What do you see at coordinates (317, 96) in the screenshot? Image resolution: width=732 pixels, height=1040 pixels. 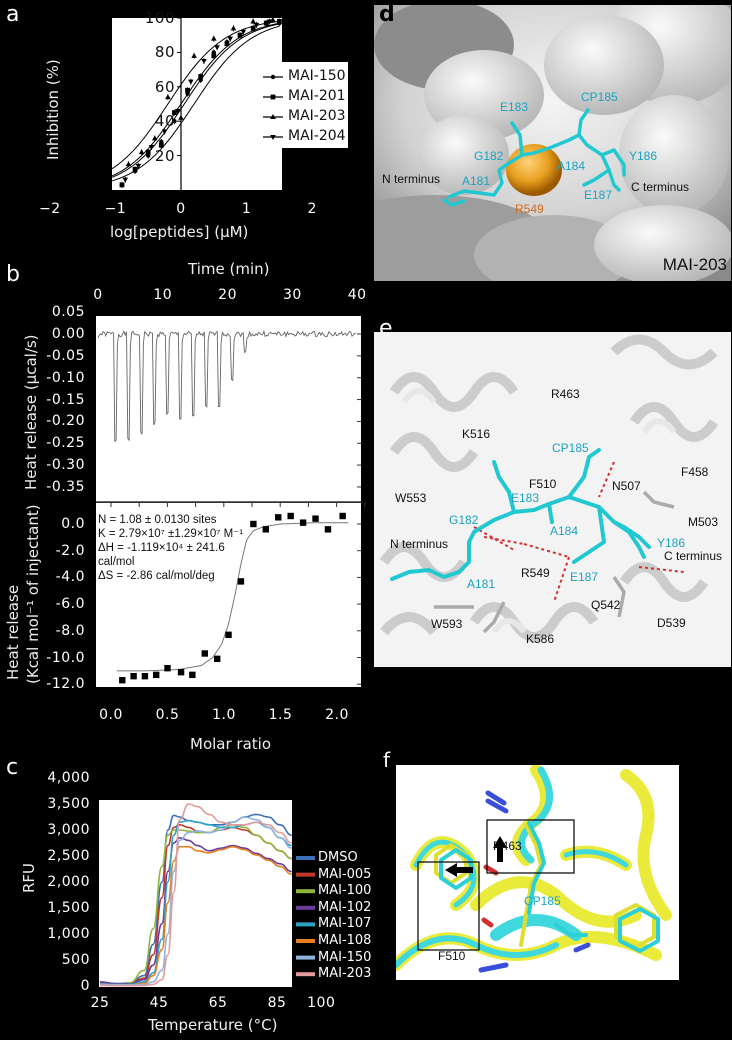 I see `legend-item-mai-201: MAI-201` at bounding box center [317, 96].